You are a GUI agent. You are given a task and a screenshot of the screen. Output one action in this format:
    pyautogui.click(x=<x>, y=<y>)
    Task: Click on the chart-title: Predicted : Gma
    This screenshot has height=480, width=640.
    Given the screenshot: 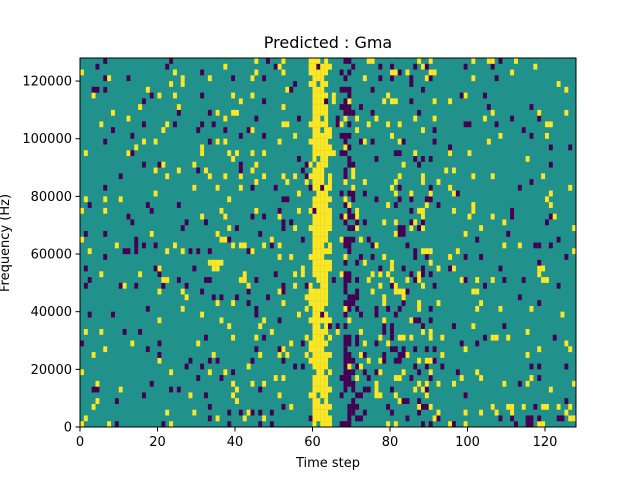 What is the action you would take?
    pyautogui.click(x=328, y=42)
    